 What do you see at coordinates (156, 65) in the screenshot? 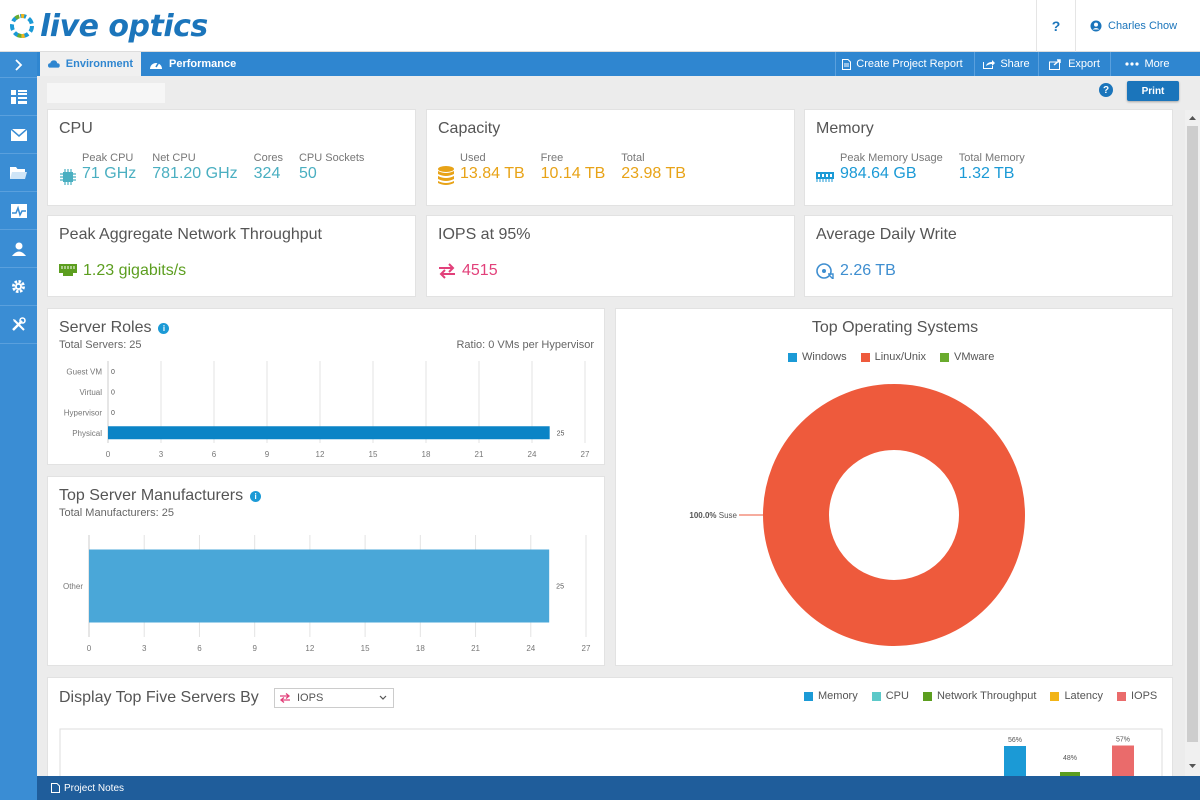
I see `gauge-icon` at bounding box center [156, 65].